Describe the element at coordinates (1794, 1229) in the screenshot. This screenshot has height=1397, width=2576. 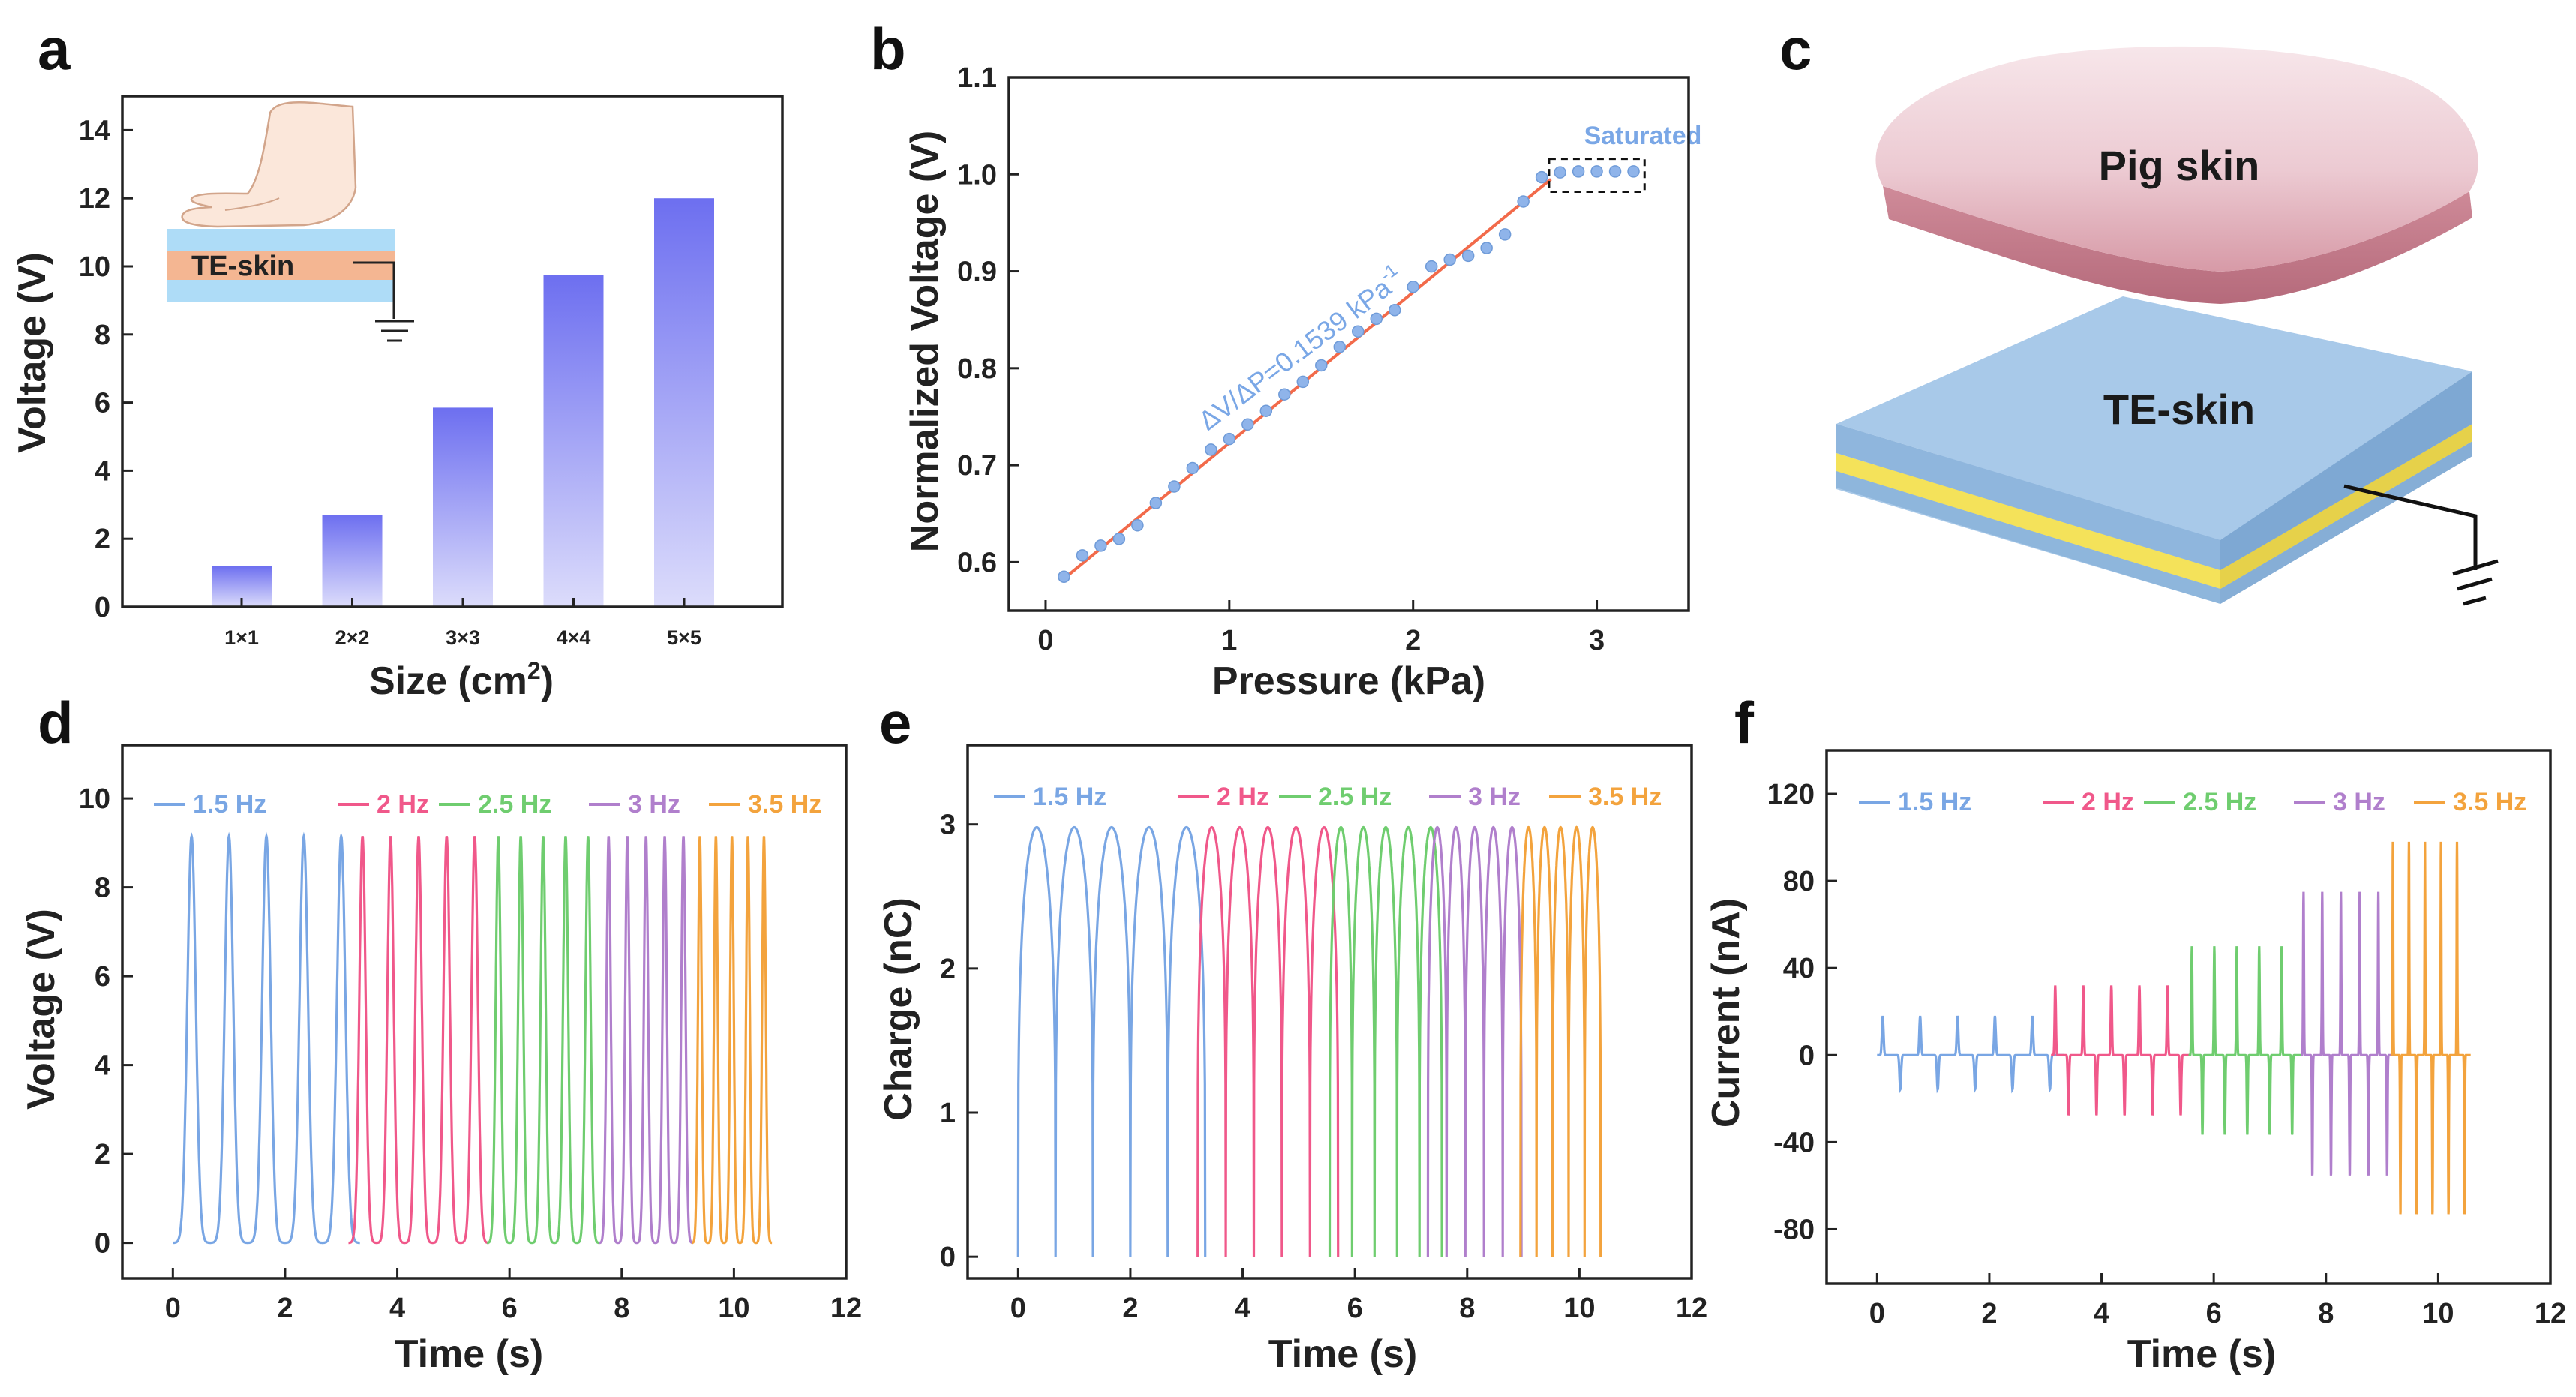
I see `panel-f-ytick-label: -80` at that location.